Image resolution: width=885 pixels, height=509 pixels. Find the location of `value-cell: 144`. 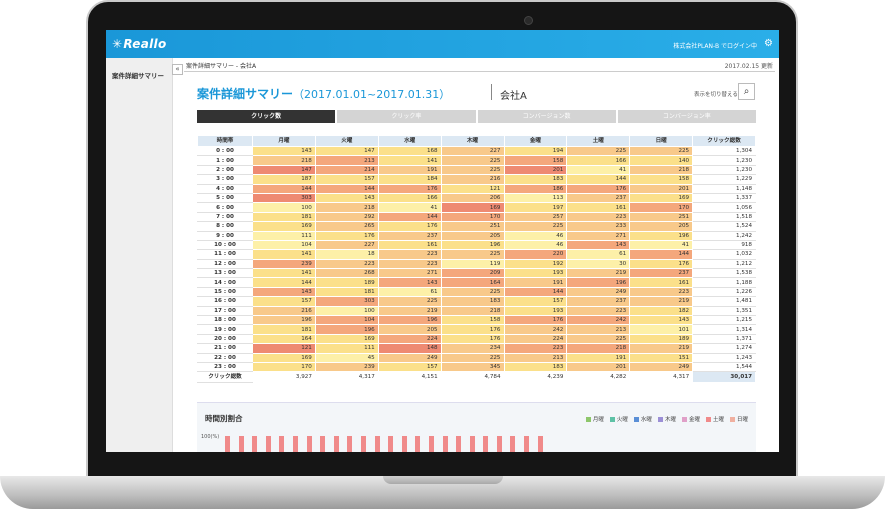

value-cell: 144 is located at coordinates (598, 179).